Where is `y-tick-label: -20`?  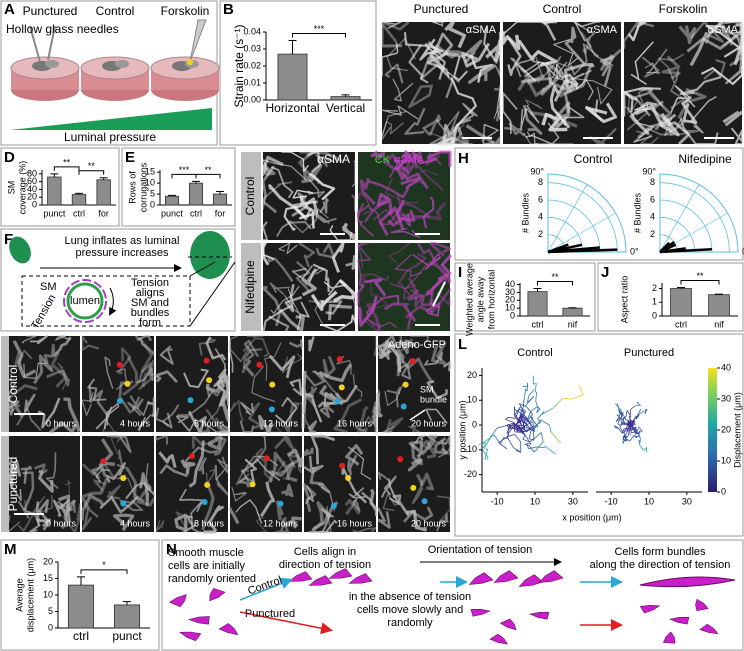 y-tick-label: -20 is located at coordinates (470, 474).